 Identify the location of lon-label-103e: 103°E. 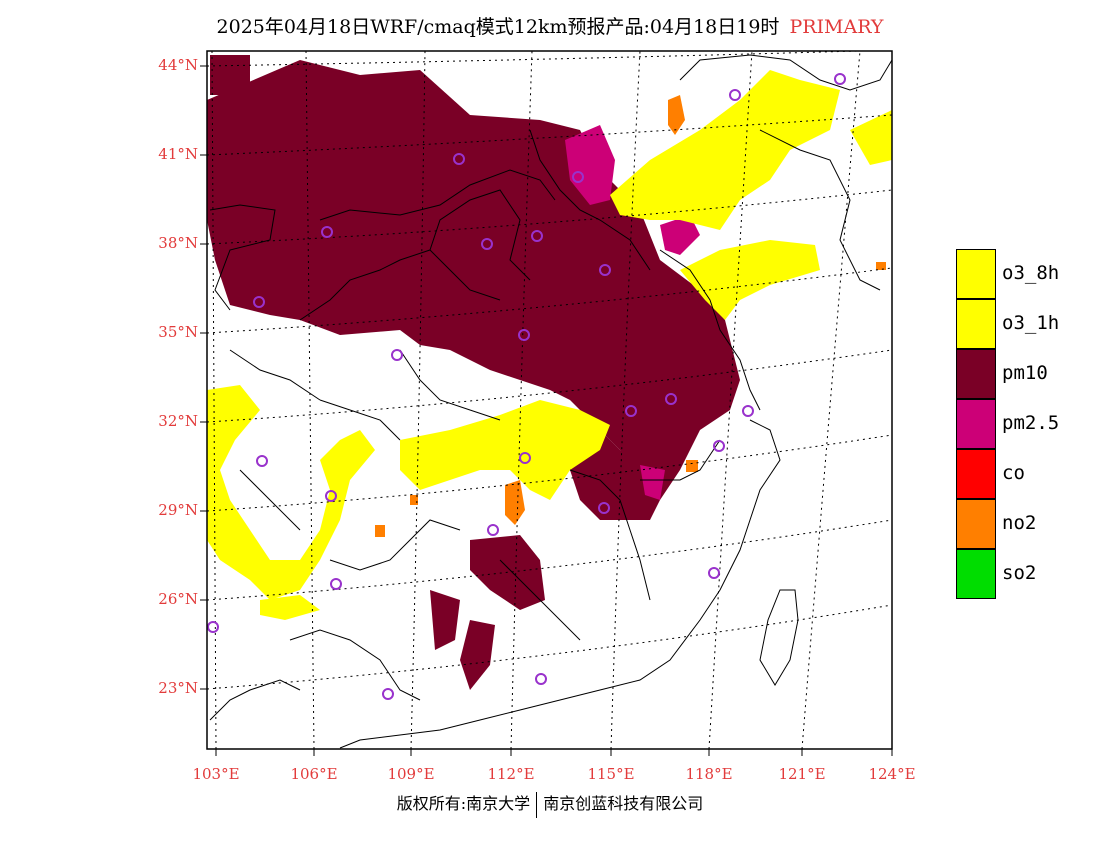
(216, 774).